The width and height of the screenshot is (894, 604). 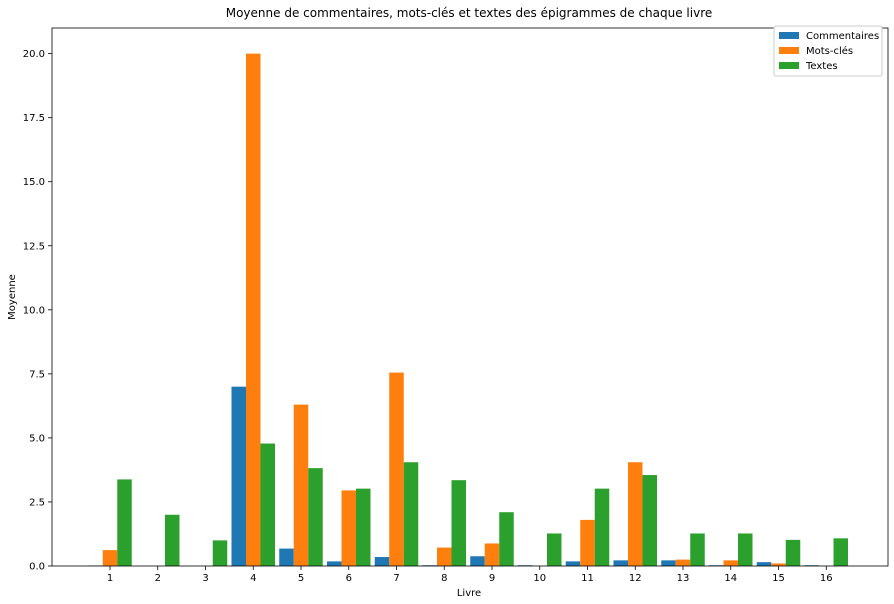 What do you see at coordinates (37, 374) in the screenshot?
I see `y-tick-label: 7.5` at bounding box center [37, 374].